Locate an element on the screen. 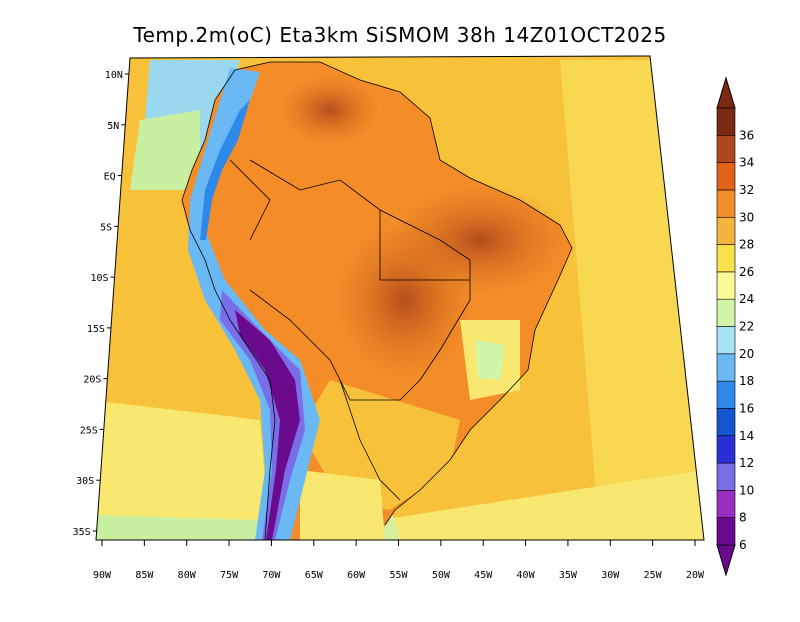  lon-tick-label: 70W is located at coordinates (271, 575).